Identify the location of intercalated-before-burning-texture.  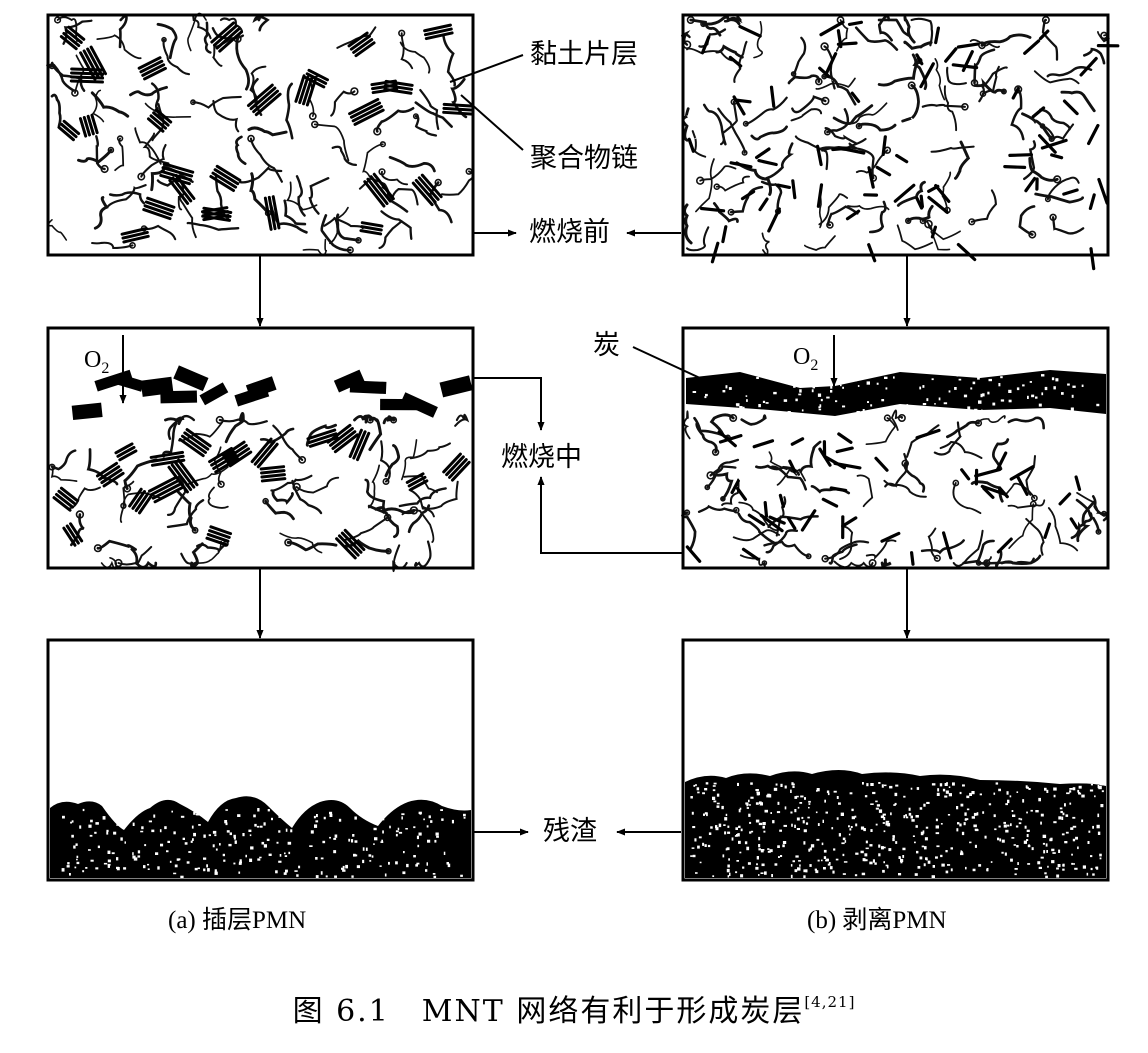
(260, 134).